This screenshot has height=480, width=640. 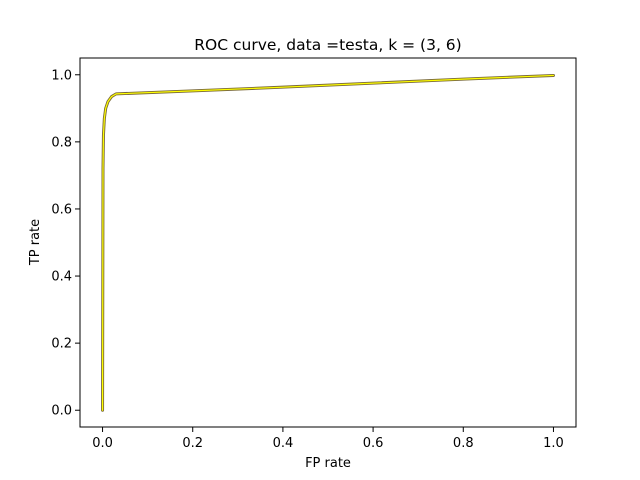 I want to click on x-tick-label: 0.2, so click(x=192, y=443).